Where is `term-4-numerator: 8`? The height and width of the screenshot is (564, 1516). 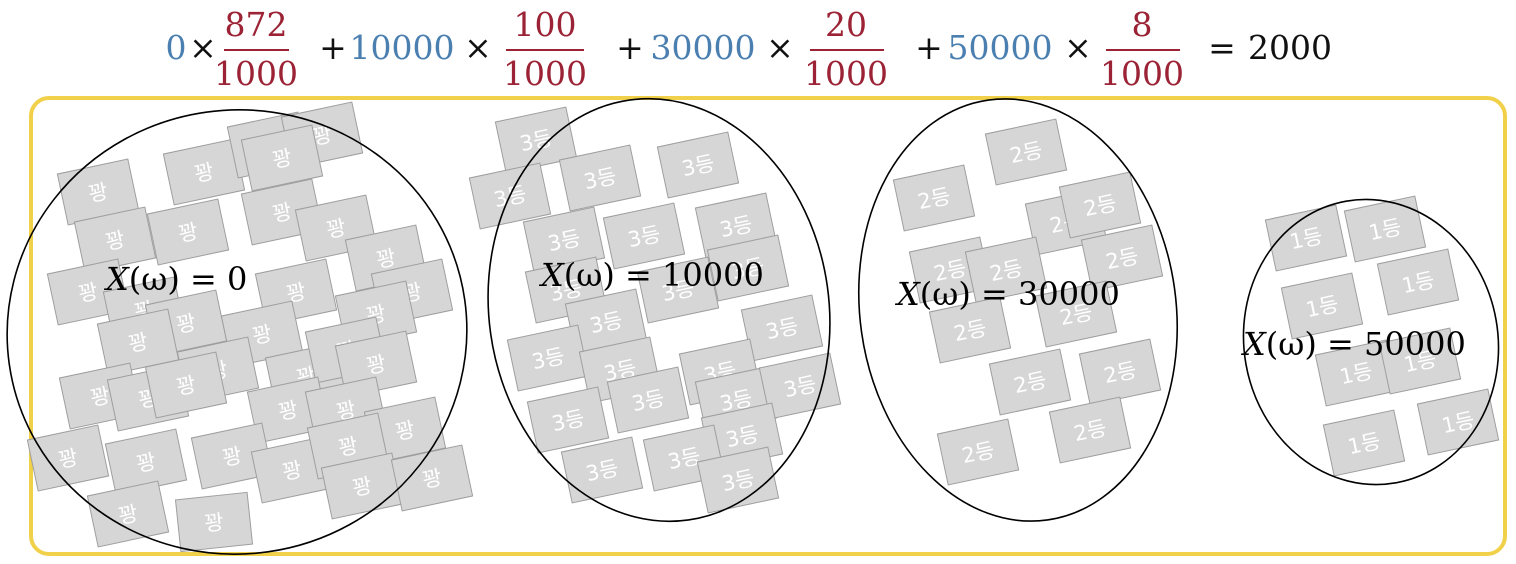
term-4-numerator: 8 is located at coordinates (1142, 24).